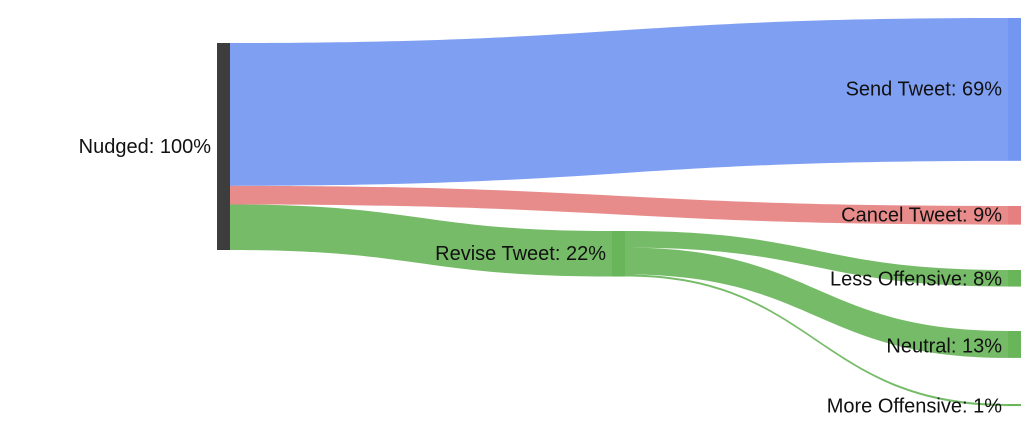  I want to click on label-less: Less Offensive: 8%, so click(916, 279).